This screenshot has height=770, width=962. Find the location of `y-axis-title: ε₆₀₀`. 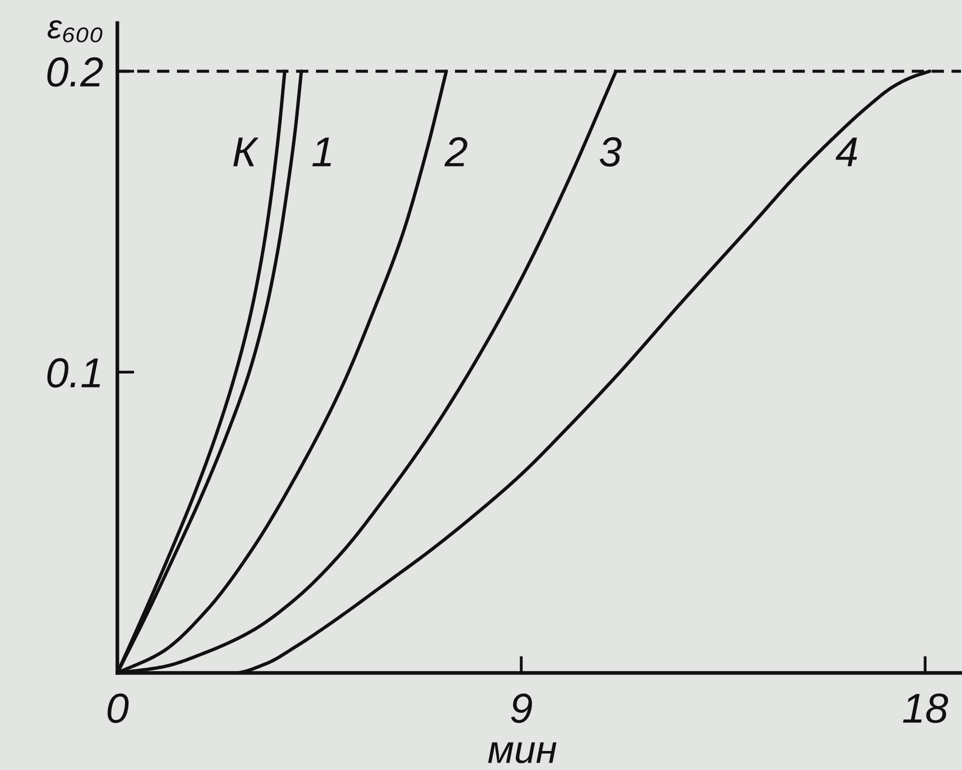

y-axis-title: ε₆₀₀ is located at coordinates (75, 31).